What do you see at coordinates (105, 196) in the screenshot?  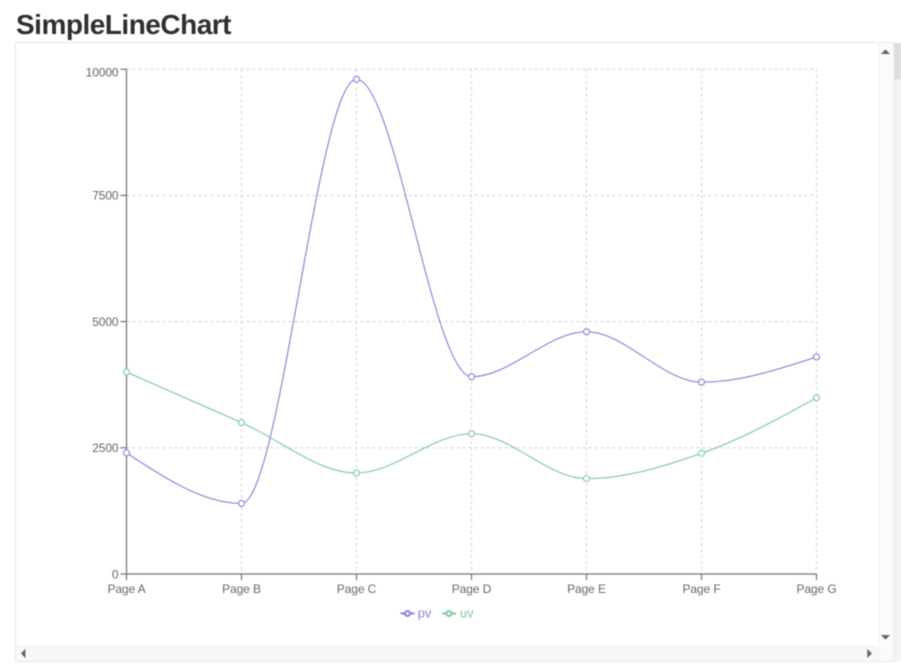 I see `svg-text: 7500` at bounding box center [105, 196].